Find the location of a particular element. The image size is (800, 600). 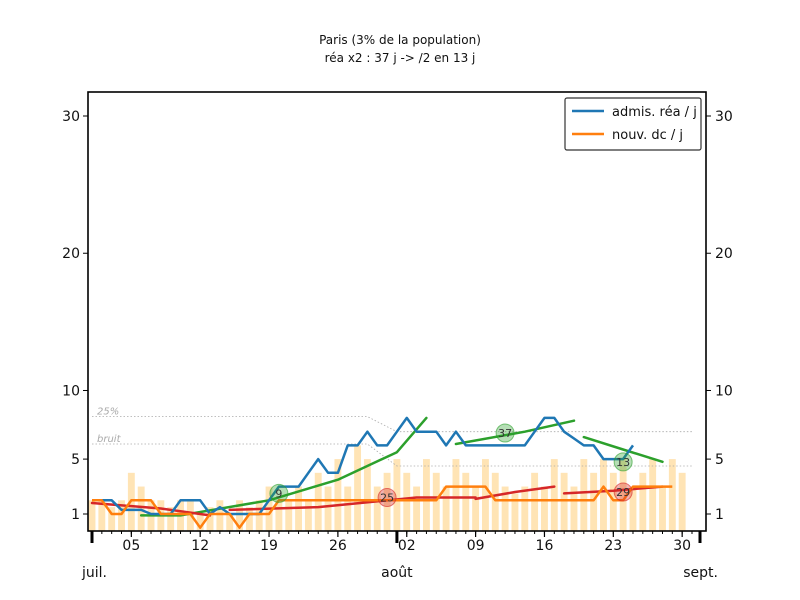

y-tick-label-left: 10 is located at coordinates (71, 391).